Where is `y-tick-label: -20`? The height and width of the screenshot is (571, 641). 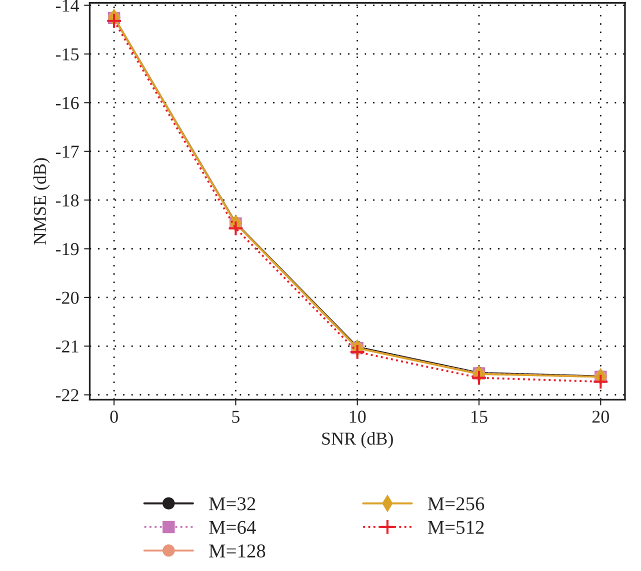
y-tick-label: -20 is located at coordinates (67, 298).